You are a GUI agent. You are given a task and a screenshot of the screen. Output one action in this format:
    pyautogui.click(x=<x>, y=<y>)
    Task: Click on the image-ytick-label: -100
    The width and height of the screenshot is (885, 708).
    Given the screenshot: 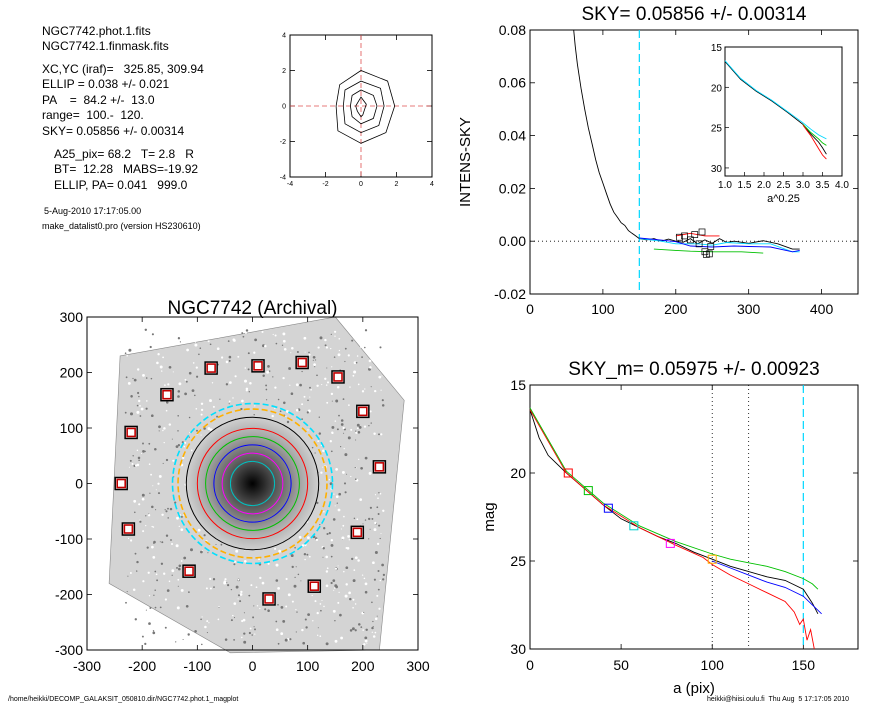 What is the action you would take?
    pyautogui.click(x=69, y=539)
    